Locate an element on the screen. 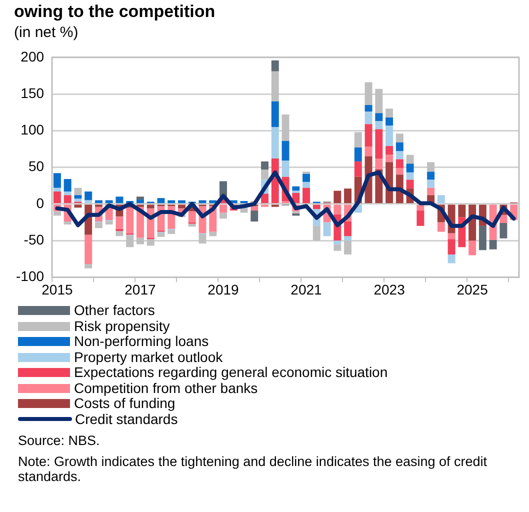  x-tick-label: 2015 is located at coordinates (57, 289).